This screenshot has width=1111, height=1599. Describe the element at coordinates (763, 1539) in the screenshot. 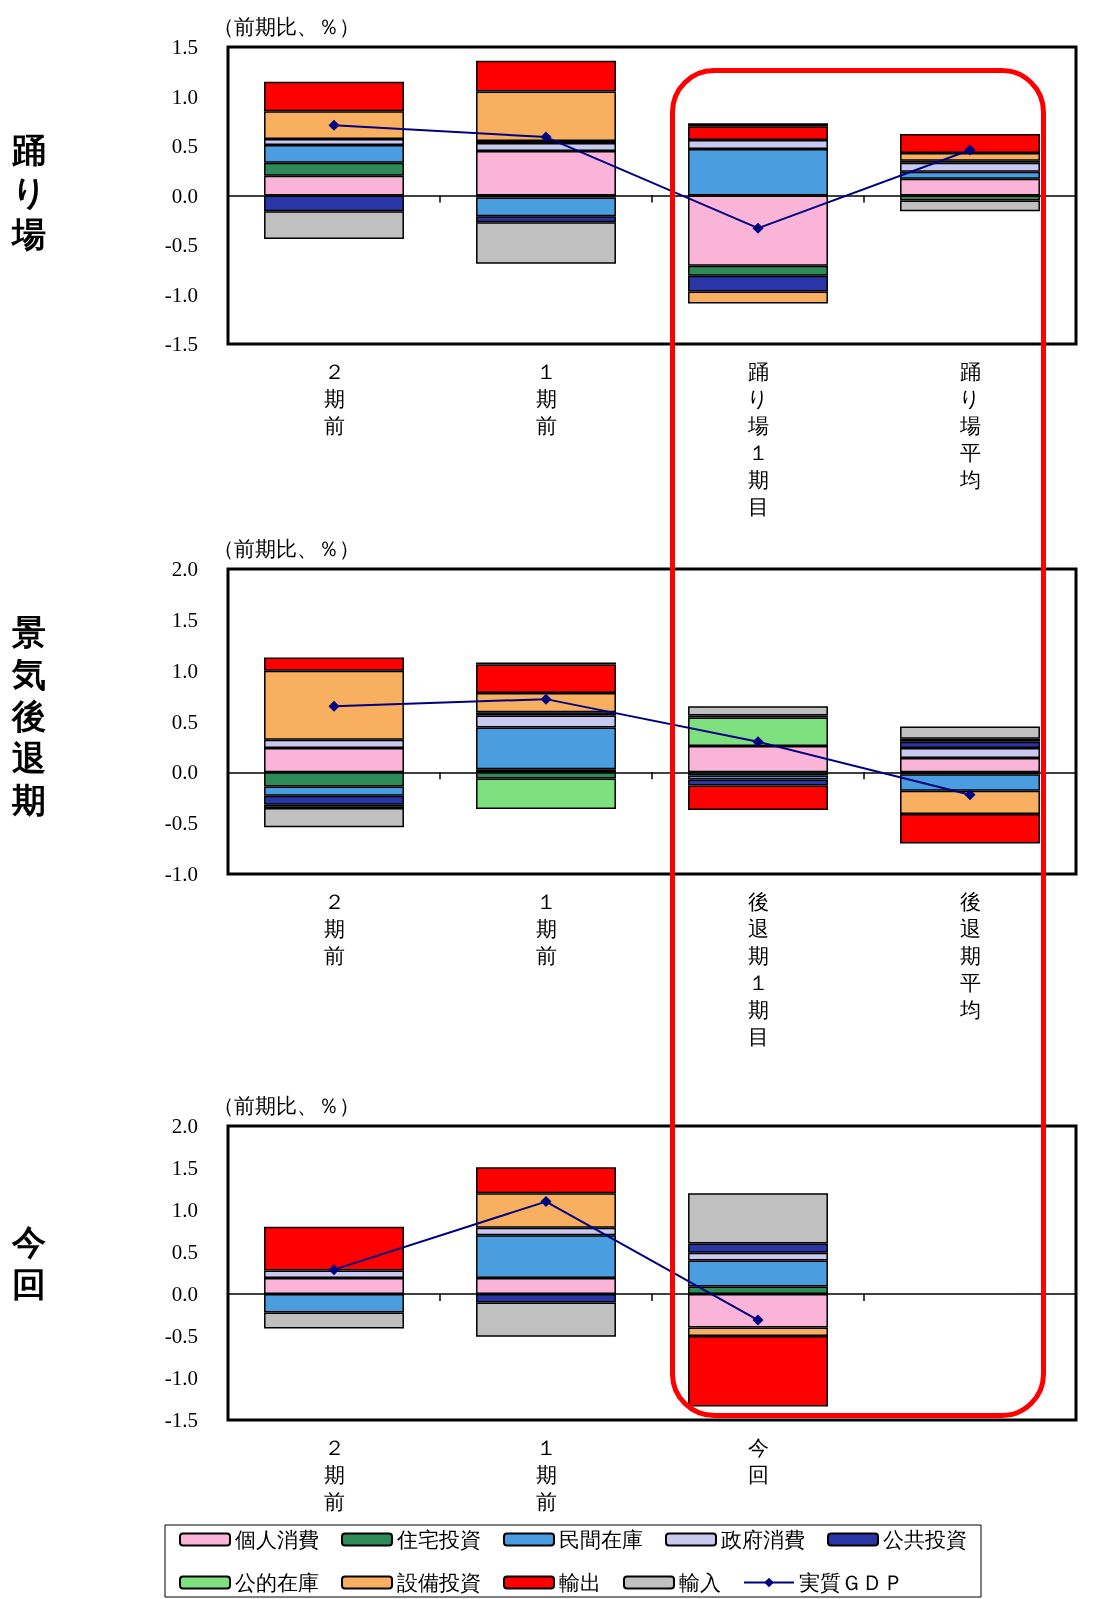

I see `legend-label: 政府消費` at that location.